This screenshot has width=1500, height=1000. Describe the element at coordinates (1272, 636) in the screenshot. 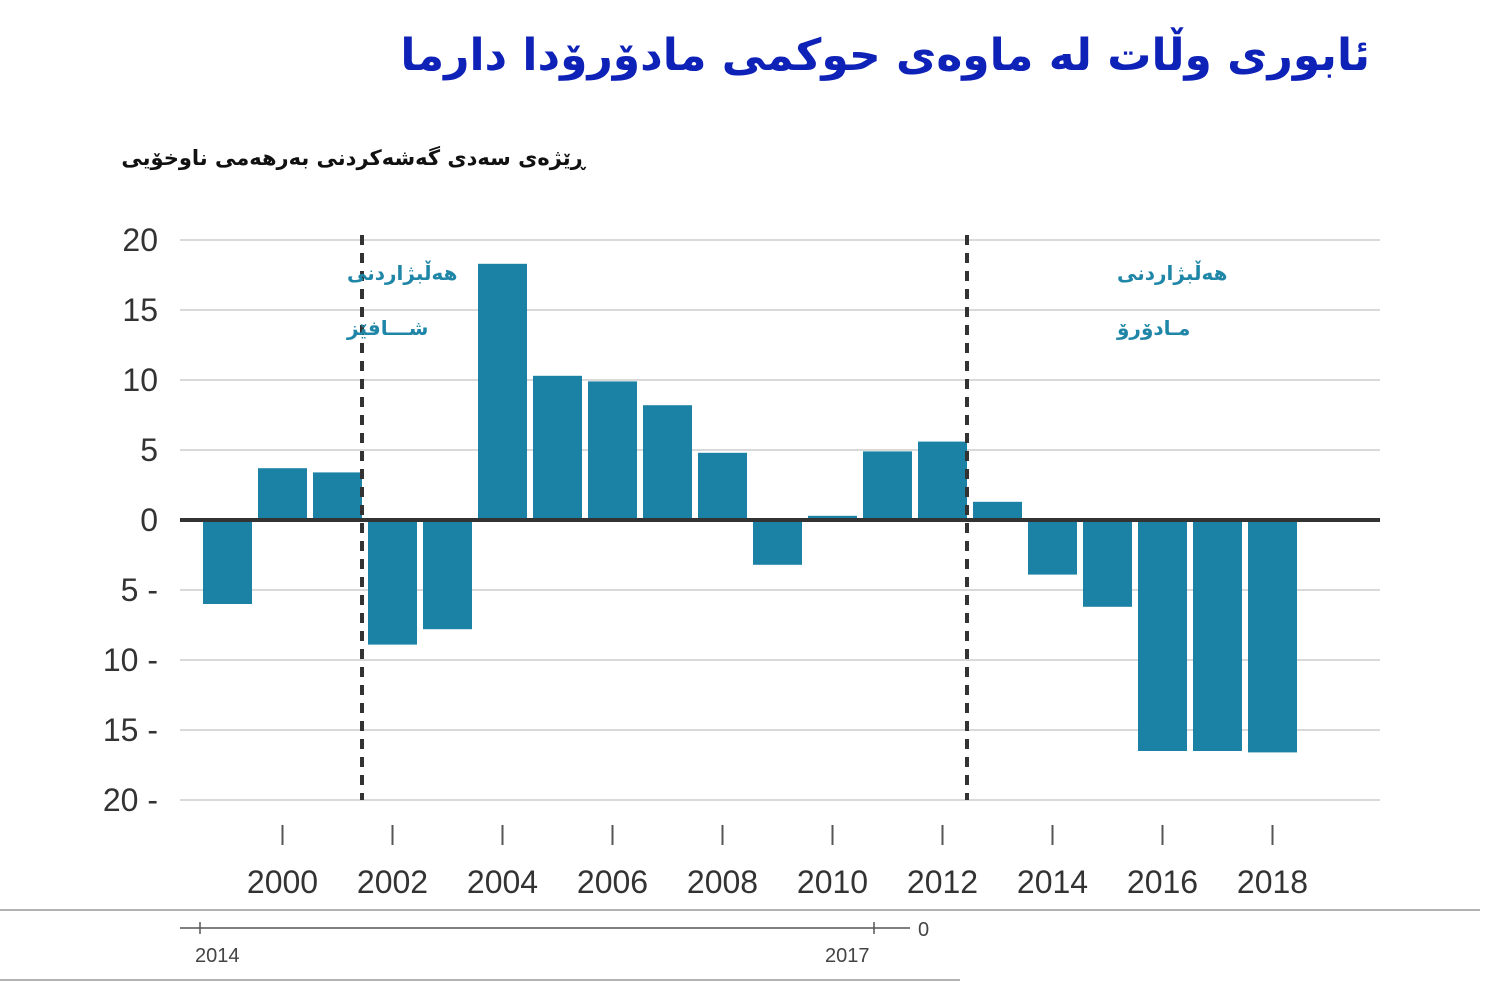

I see `bar-2018` at that location.